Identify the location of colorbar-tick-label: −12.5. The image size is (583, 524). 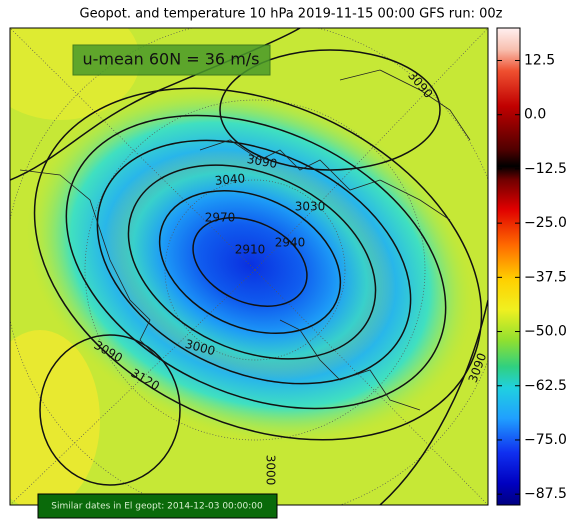
(545, 169).